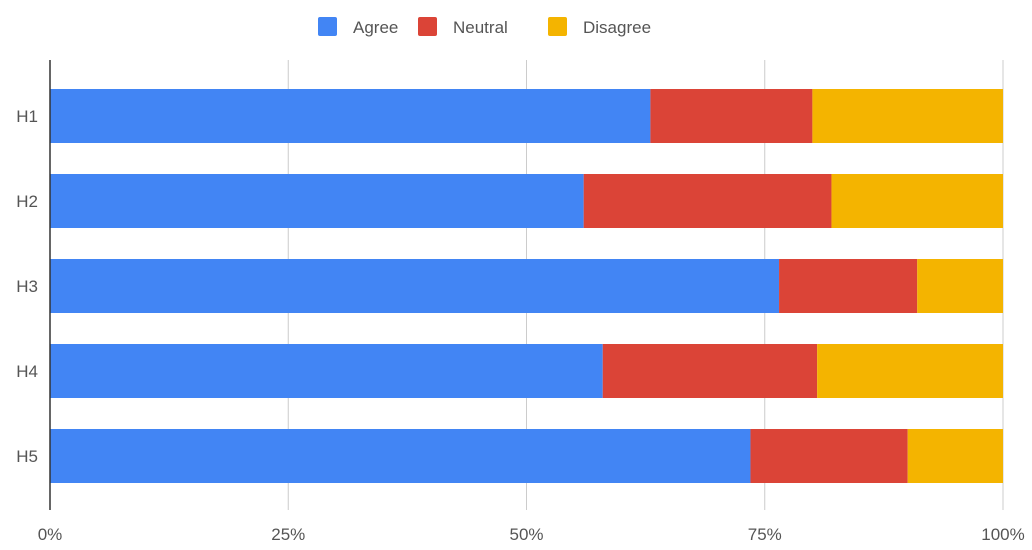 The width and height of the screenshot is (1032, 550). What do you see at coordinates (617, 27) in the screenshot?
I see `legend-label: Disagree` at bounding box center [617, 27].